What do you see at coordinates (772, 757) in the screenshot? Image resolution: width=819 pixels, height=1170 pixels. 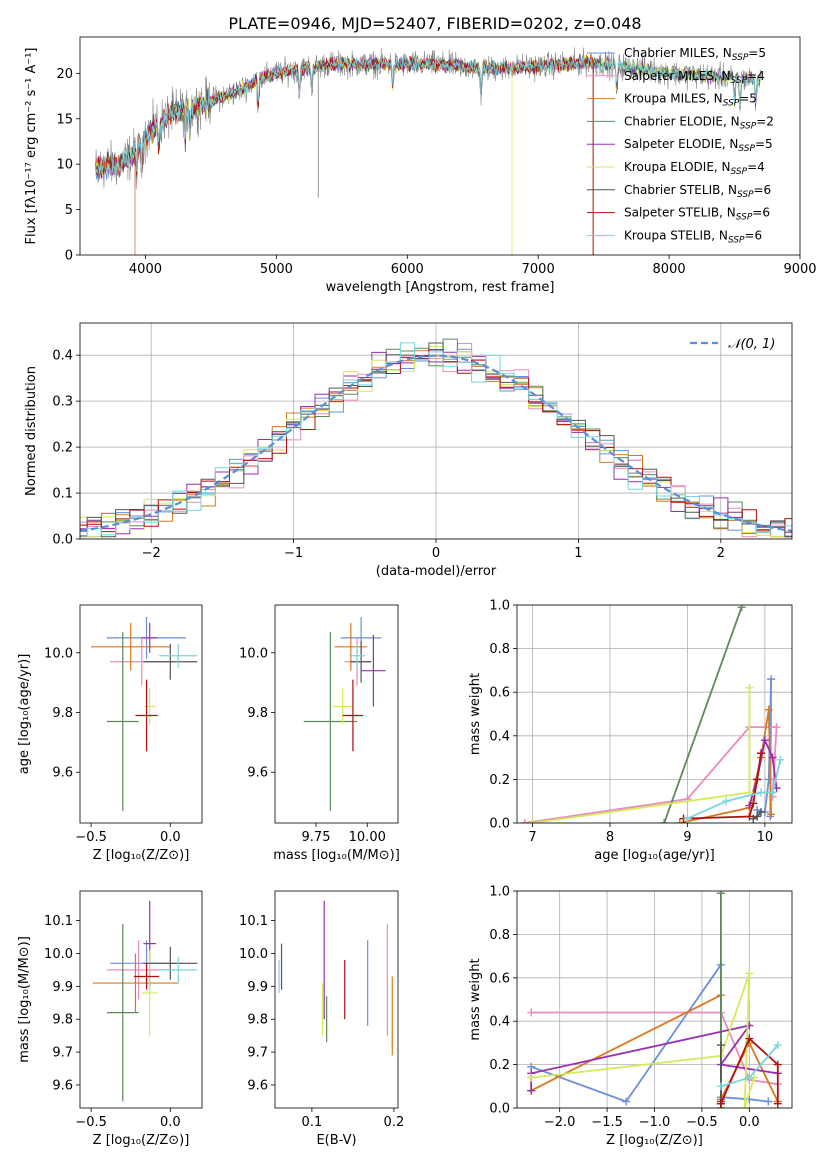 I see `weight-marker-salpeter-elodie` at bounding box center [772, 757].